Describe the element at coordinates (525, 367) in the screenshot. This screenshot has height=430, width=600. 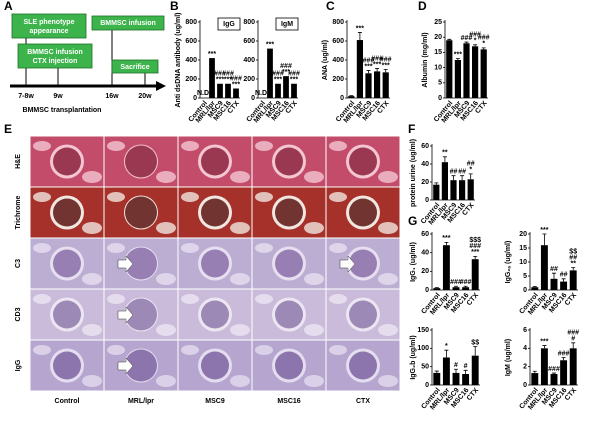
I see `y-tick-label: 2` at that location.